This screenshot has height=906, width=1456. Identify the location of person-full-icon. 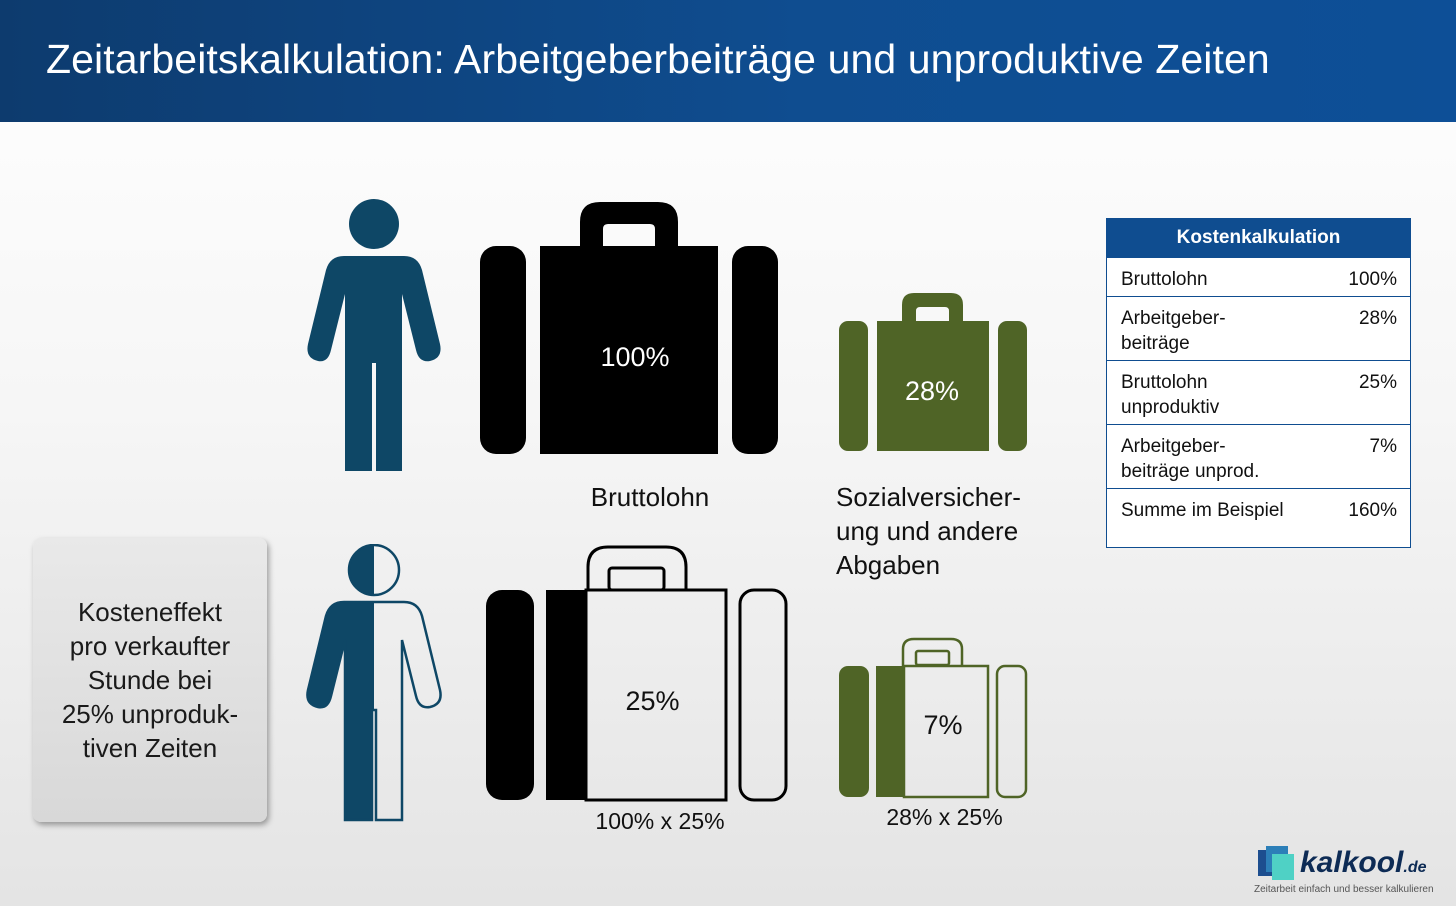
(374, 335).